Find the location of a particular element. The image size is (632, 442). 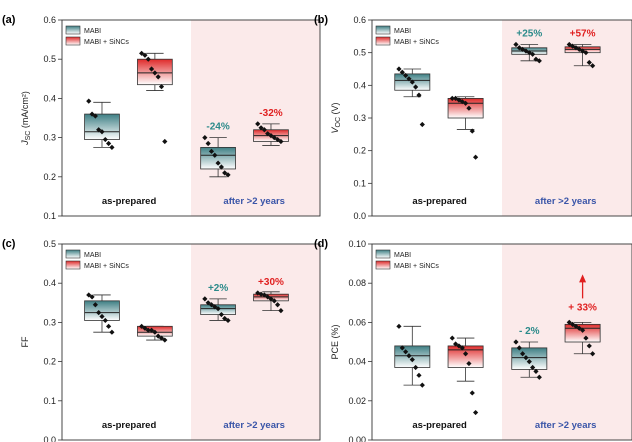

change-label-mabi-sincs: +57% is located at coordinates (583, 34).